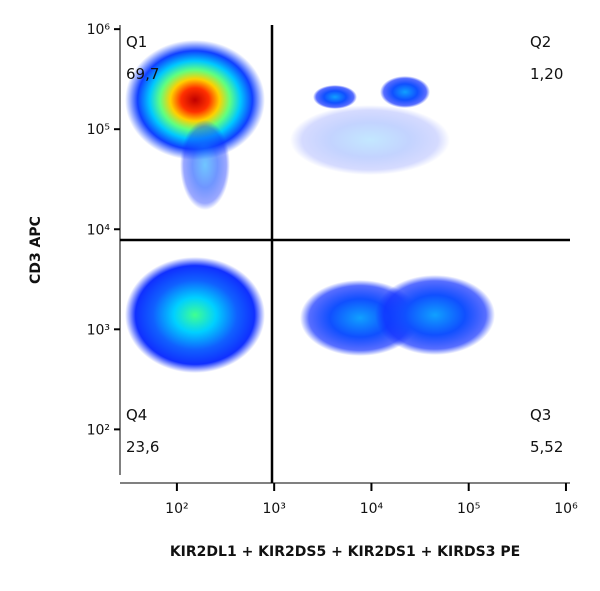  What do you see at coordinates (99, 30) in the screenshot?
I see `y-tick-label: 10⁶` at bounding box center [99, 30].